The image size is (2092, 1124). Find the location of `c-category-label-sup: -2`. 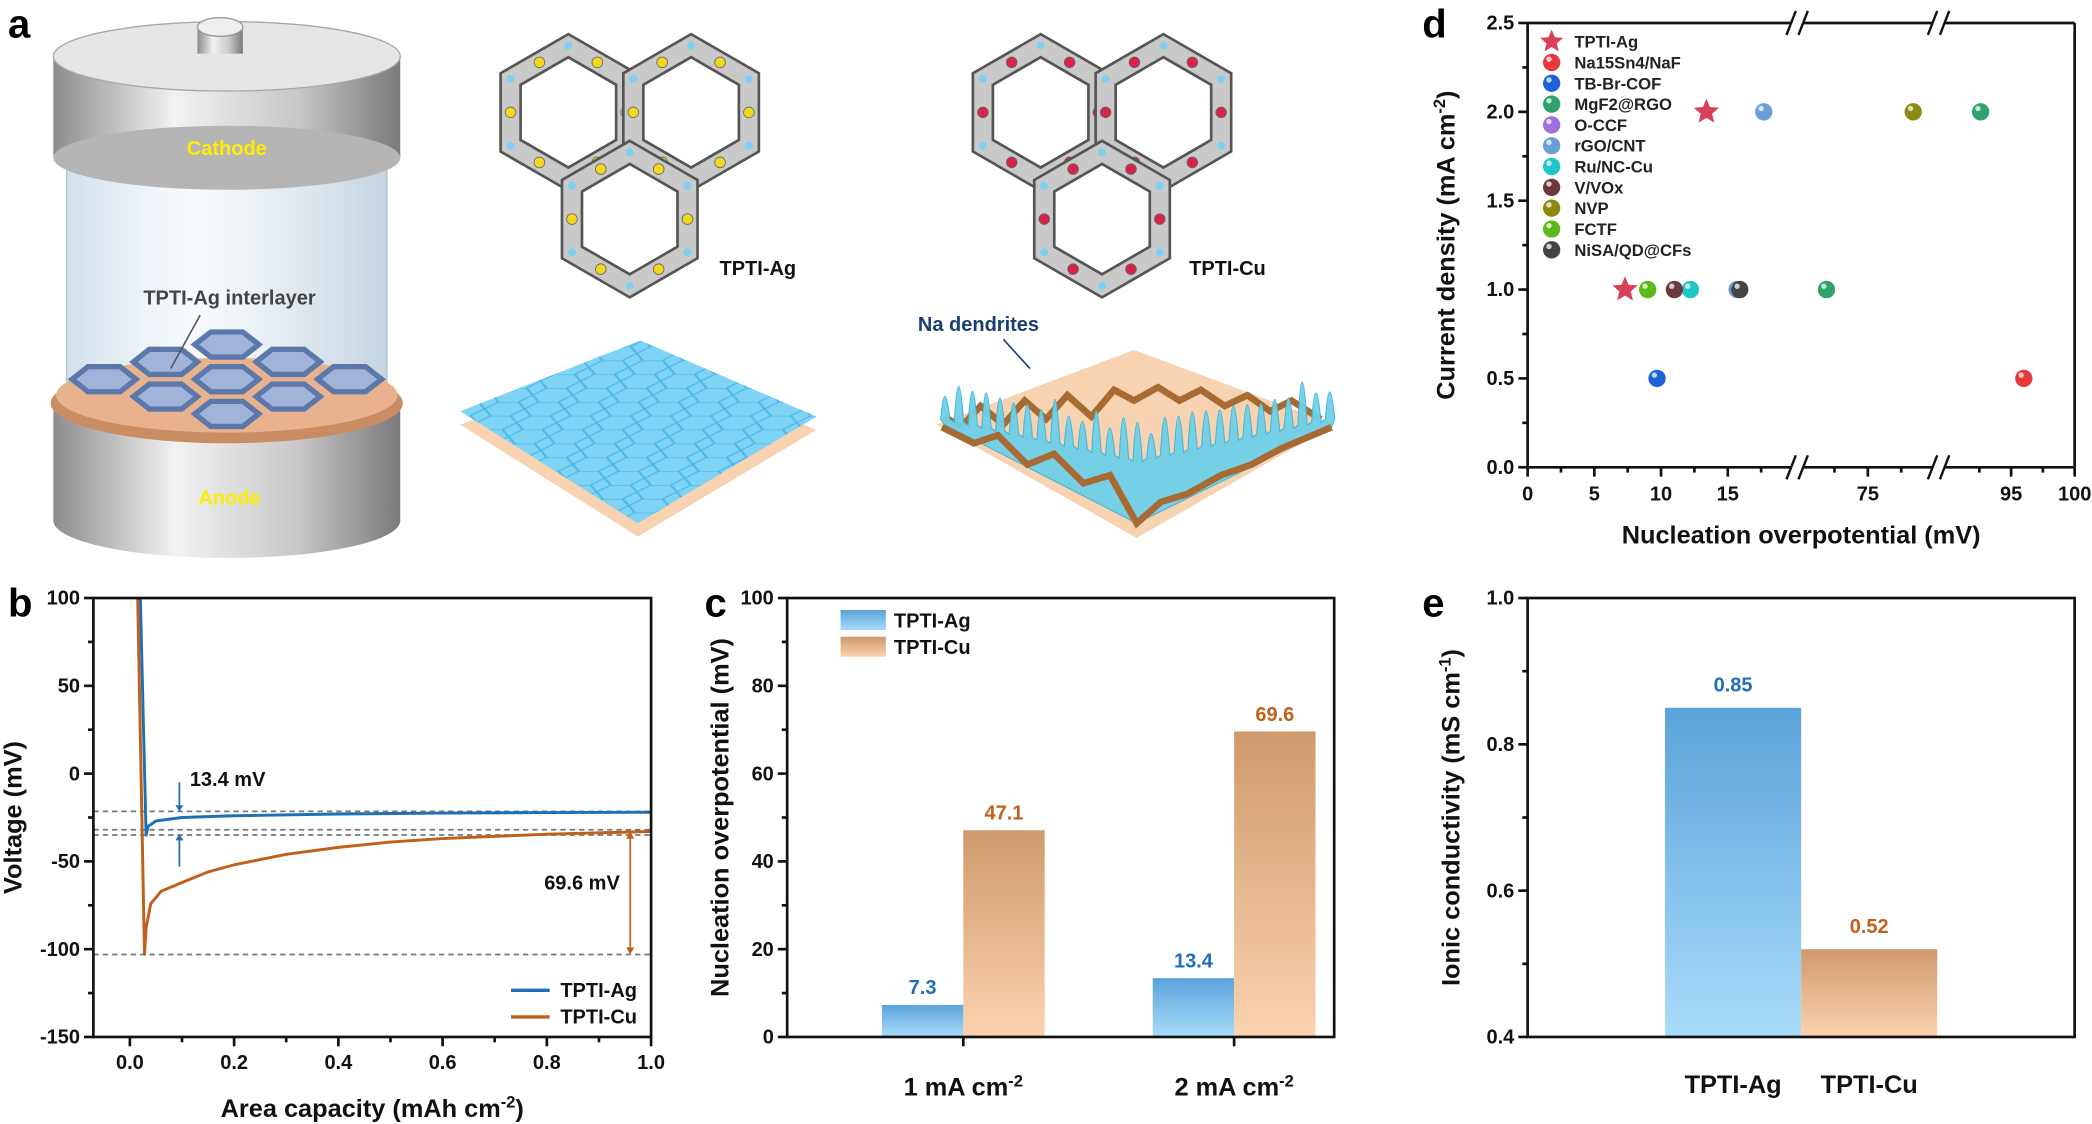

c-category-label-sup: -2 is located at coordinates (1015, 1081).